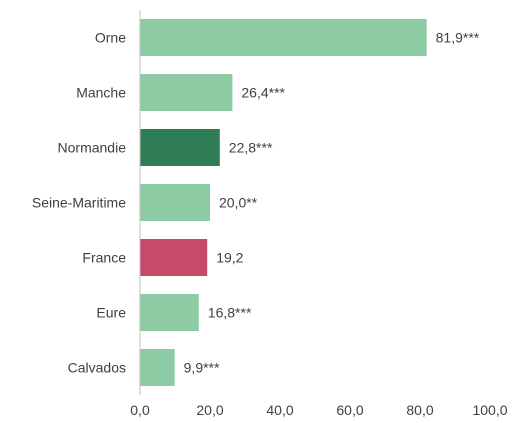 This screenshot has height=423, width=518. Describe the element at coordinates (458, 38) in the screenshot. I see `data-label: 81,9***` at that location.